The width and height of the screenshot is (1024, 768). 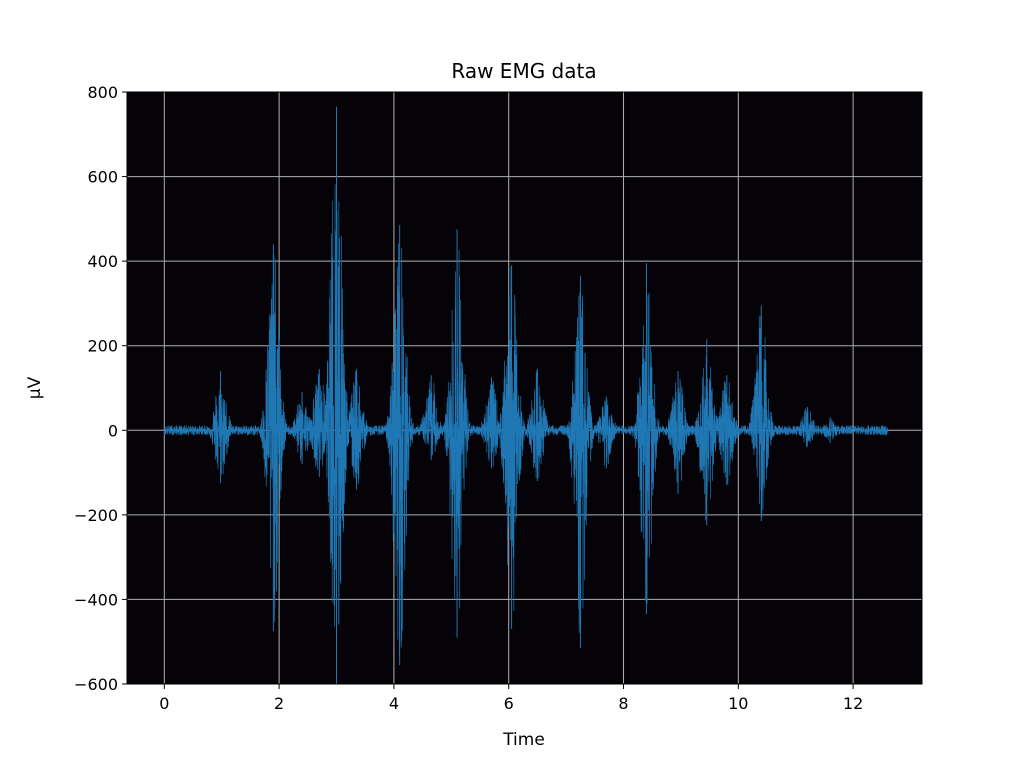 What do you see at coordinates (96, 684) in the screenshot?
I see `y-tick-label: −600` at bounding box center [96, 684].